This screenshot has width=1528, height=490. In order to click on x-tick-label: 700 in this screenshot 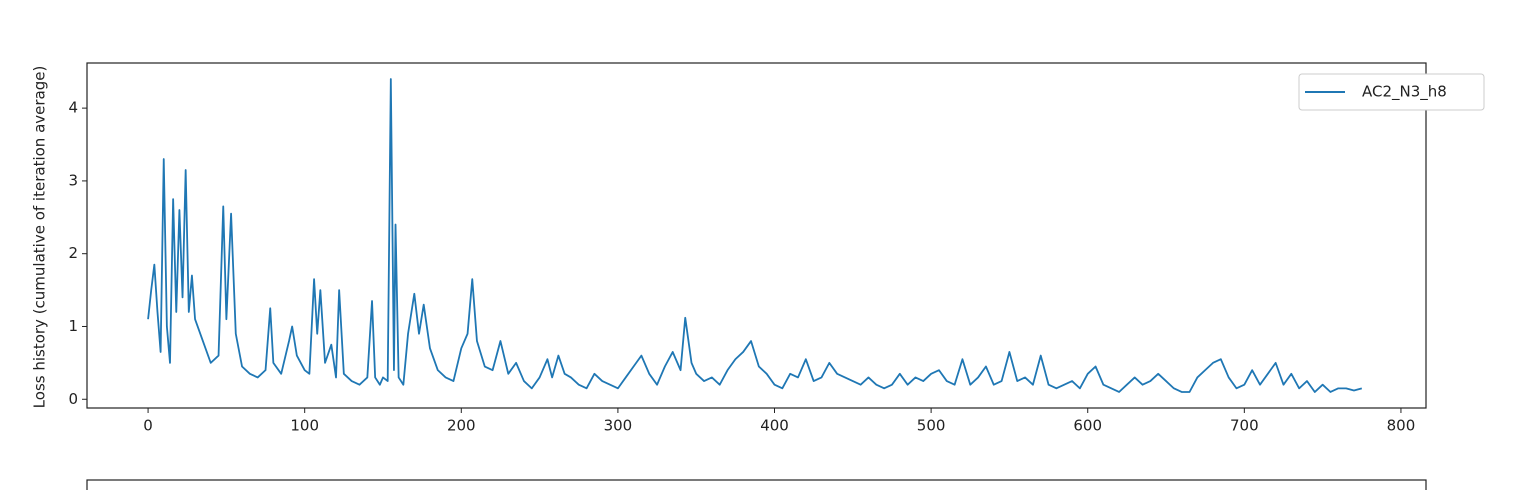, I will do `click(1244, 426)`.